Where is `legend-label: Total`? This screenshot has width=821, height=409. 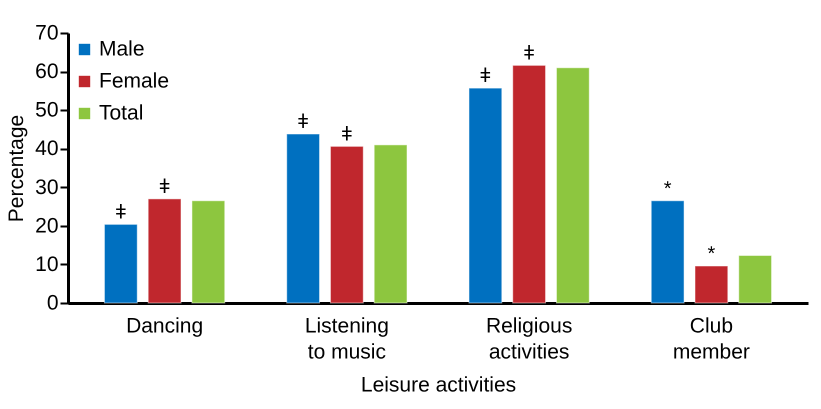 legend-label: Total is located at coordinates (121, 113).